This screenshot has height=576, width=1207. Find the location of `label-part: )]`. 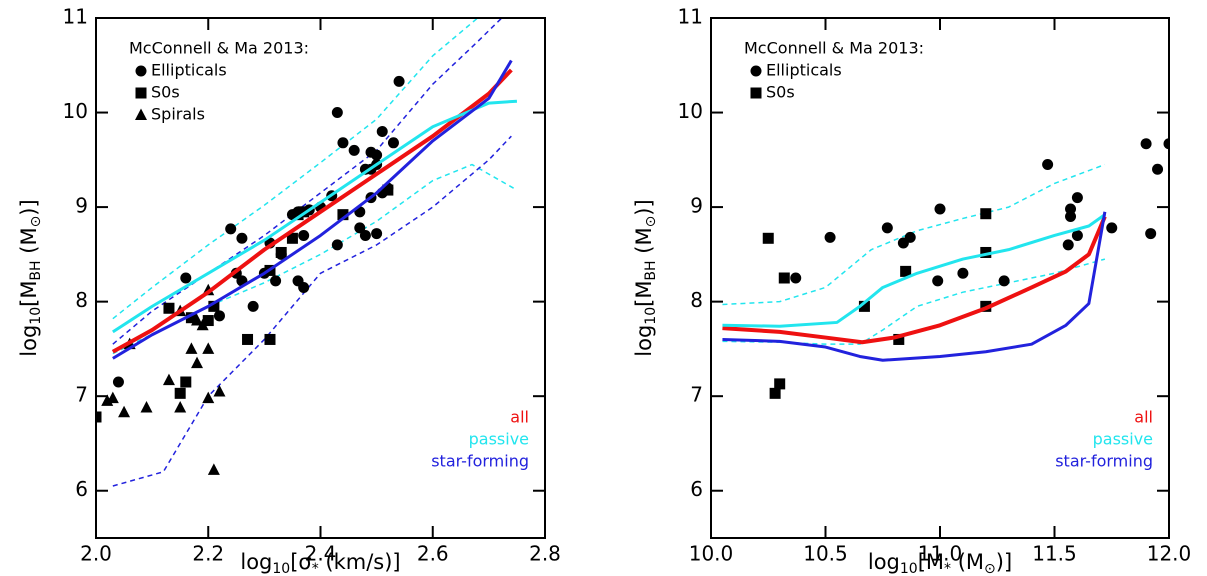

label-part: )] is located at coordinates (29, 207).